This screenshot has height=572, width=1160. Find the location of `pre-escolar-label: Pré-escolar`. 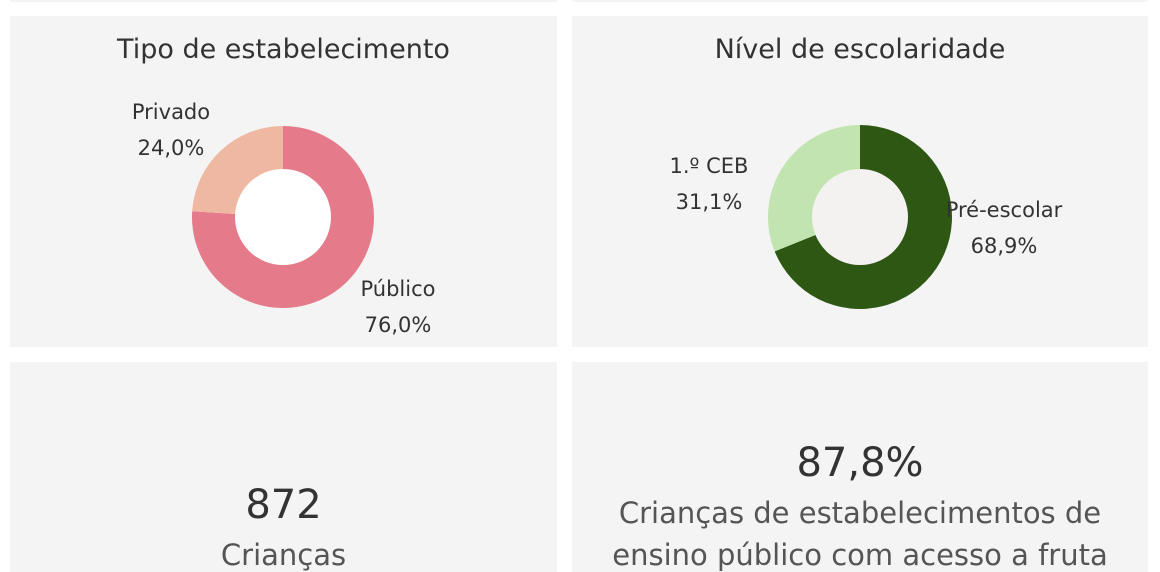

pre-escolar-label: Pré-escolar is located at coordinates (1004, 210).